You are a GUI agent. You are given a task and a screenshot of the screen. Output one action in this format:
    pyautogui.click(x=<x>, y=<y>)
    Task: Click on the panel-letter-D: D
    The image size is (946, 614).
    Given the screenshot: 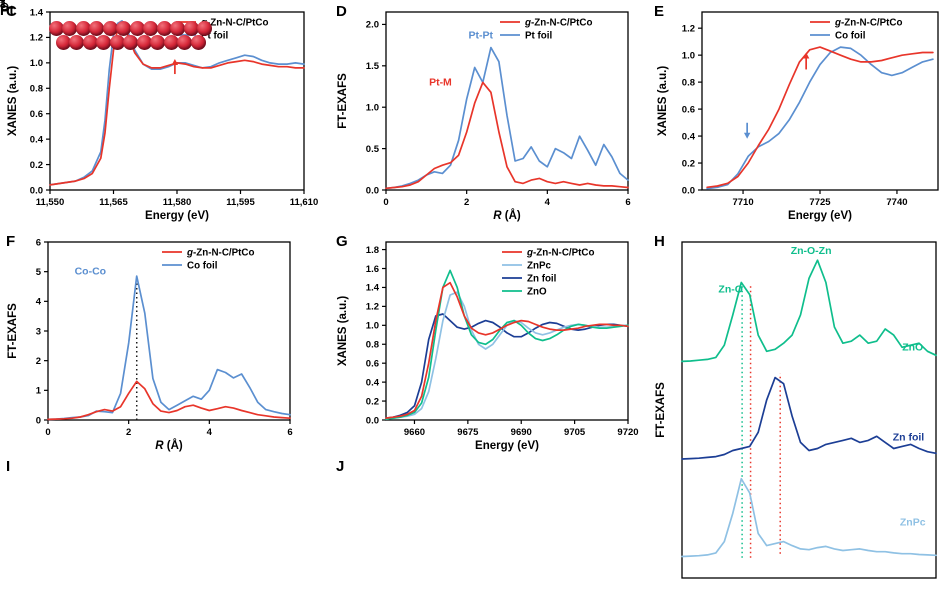 What is the action you would take?
    pyautogui.click(x=341, y=11)
    